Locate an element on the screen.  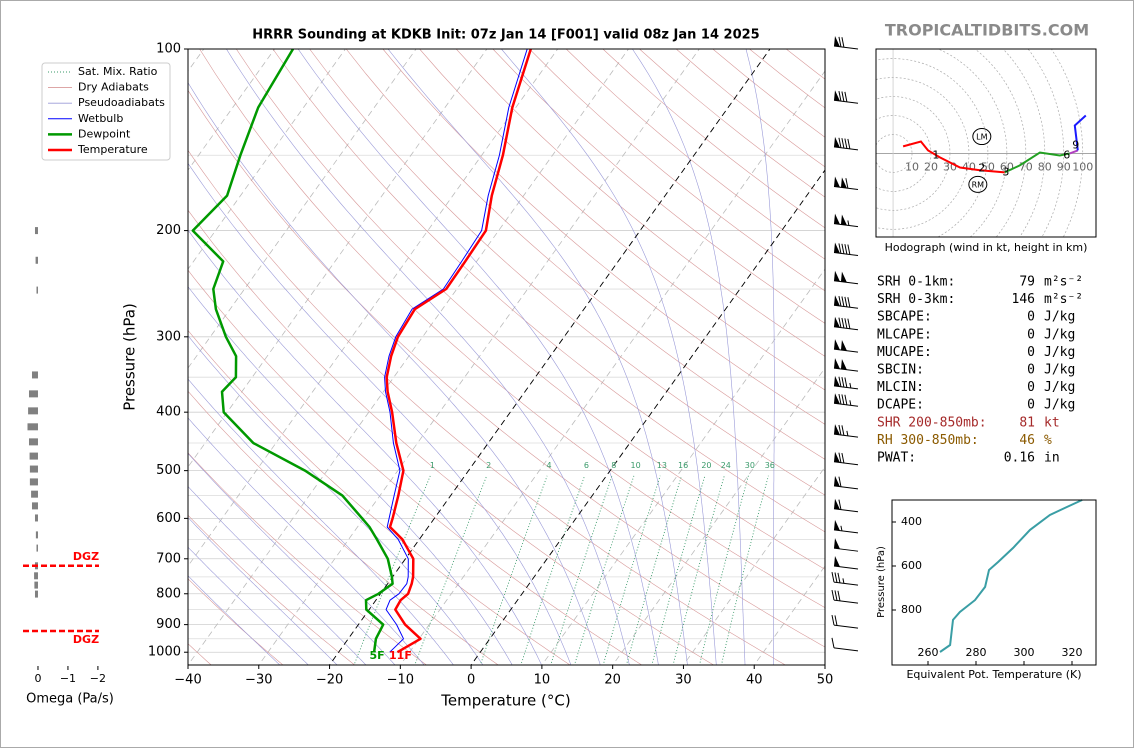
stat-label: MUCAPE: is located at coordinates (904, 352).